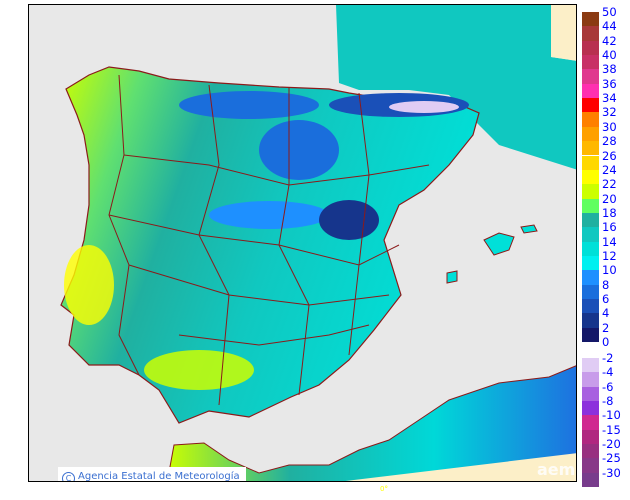 This screenshot has height=500, width=630. What do you see at coordinates (606, 313) in the screenshot?
I see `legend-label: 4` at bounding box center [606, 313].